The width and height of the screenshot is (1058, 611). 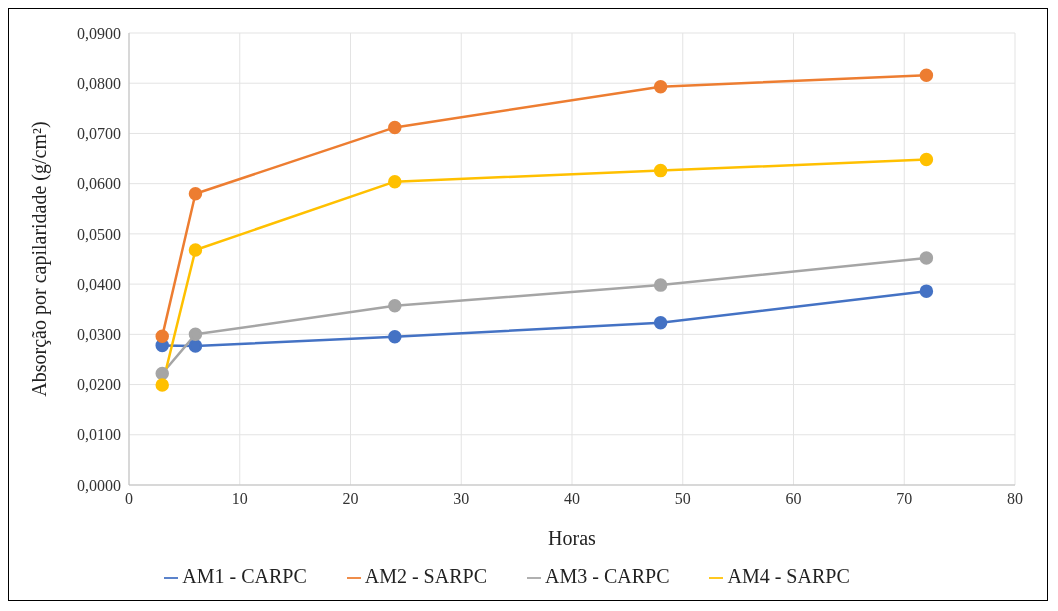 What do you see at coordinates (793, 499) in the screenshot?
I see `x-tick-label: 60` at bounding box center [793, 499].